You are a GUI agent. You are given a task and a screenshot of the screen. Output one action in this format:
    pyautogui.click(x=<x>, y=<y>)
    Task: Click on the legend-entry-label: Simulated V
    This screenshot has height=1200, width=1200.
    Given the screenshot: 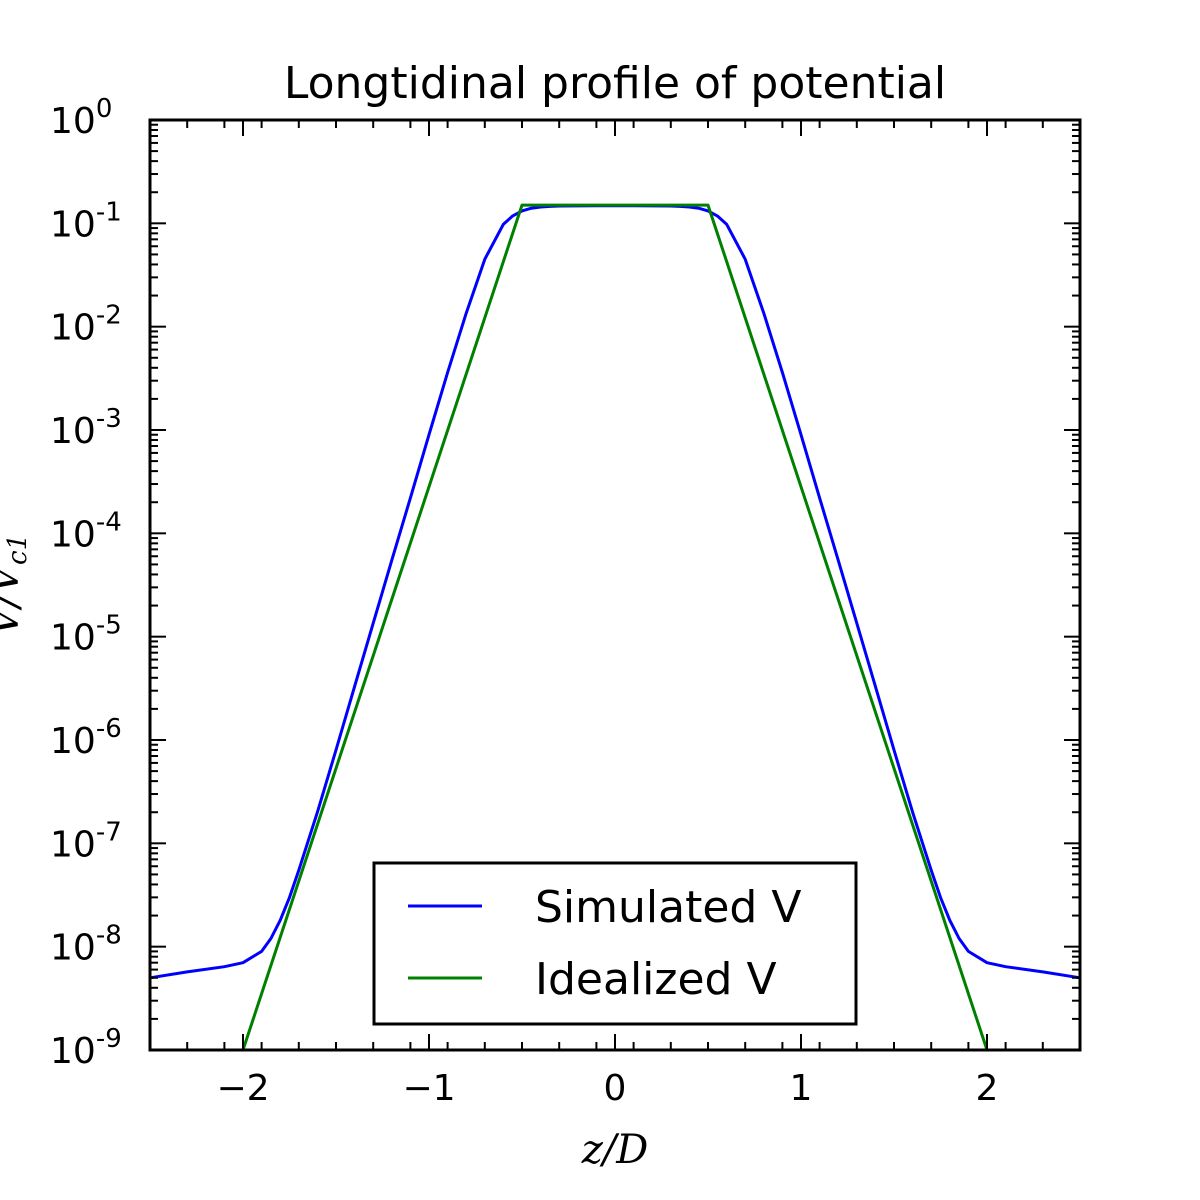 What is the action you would take?
    pyautogui.click(x=668, y=907)
    